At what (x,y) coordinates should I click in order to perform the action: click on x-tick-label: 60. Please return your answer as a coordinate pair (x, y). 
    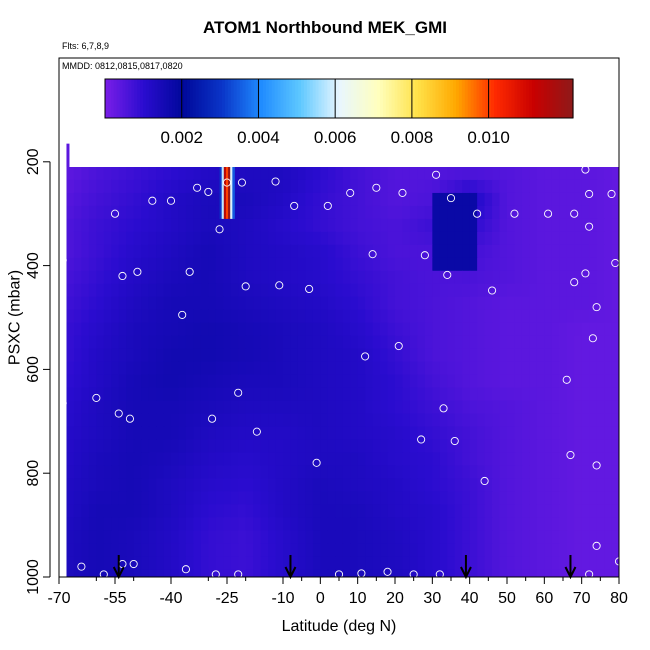
    Looking at the image, I should click on (544, 598).